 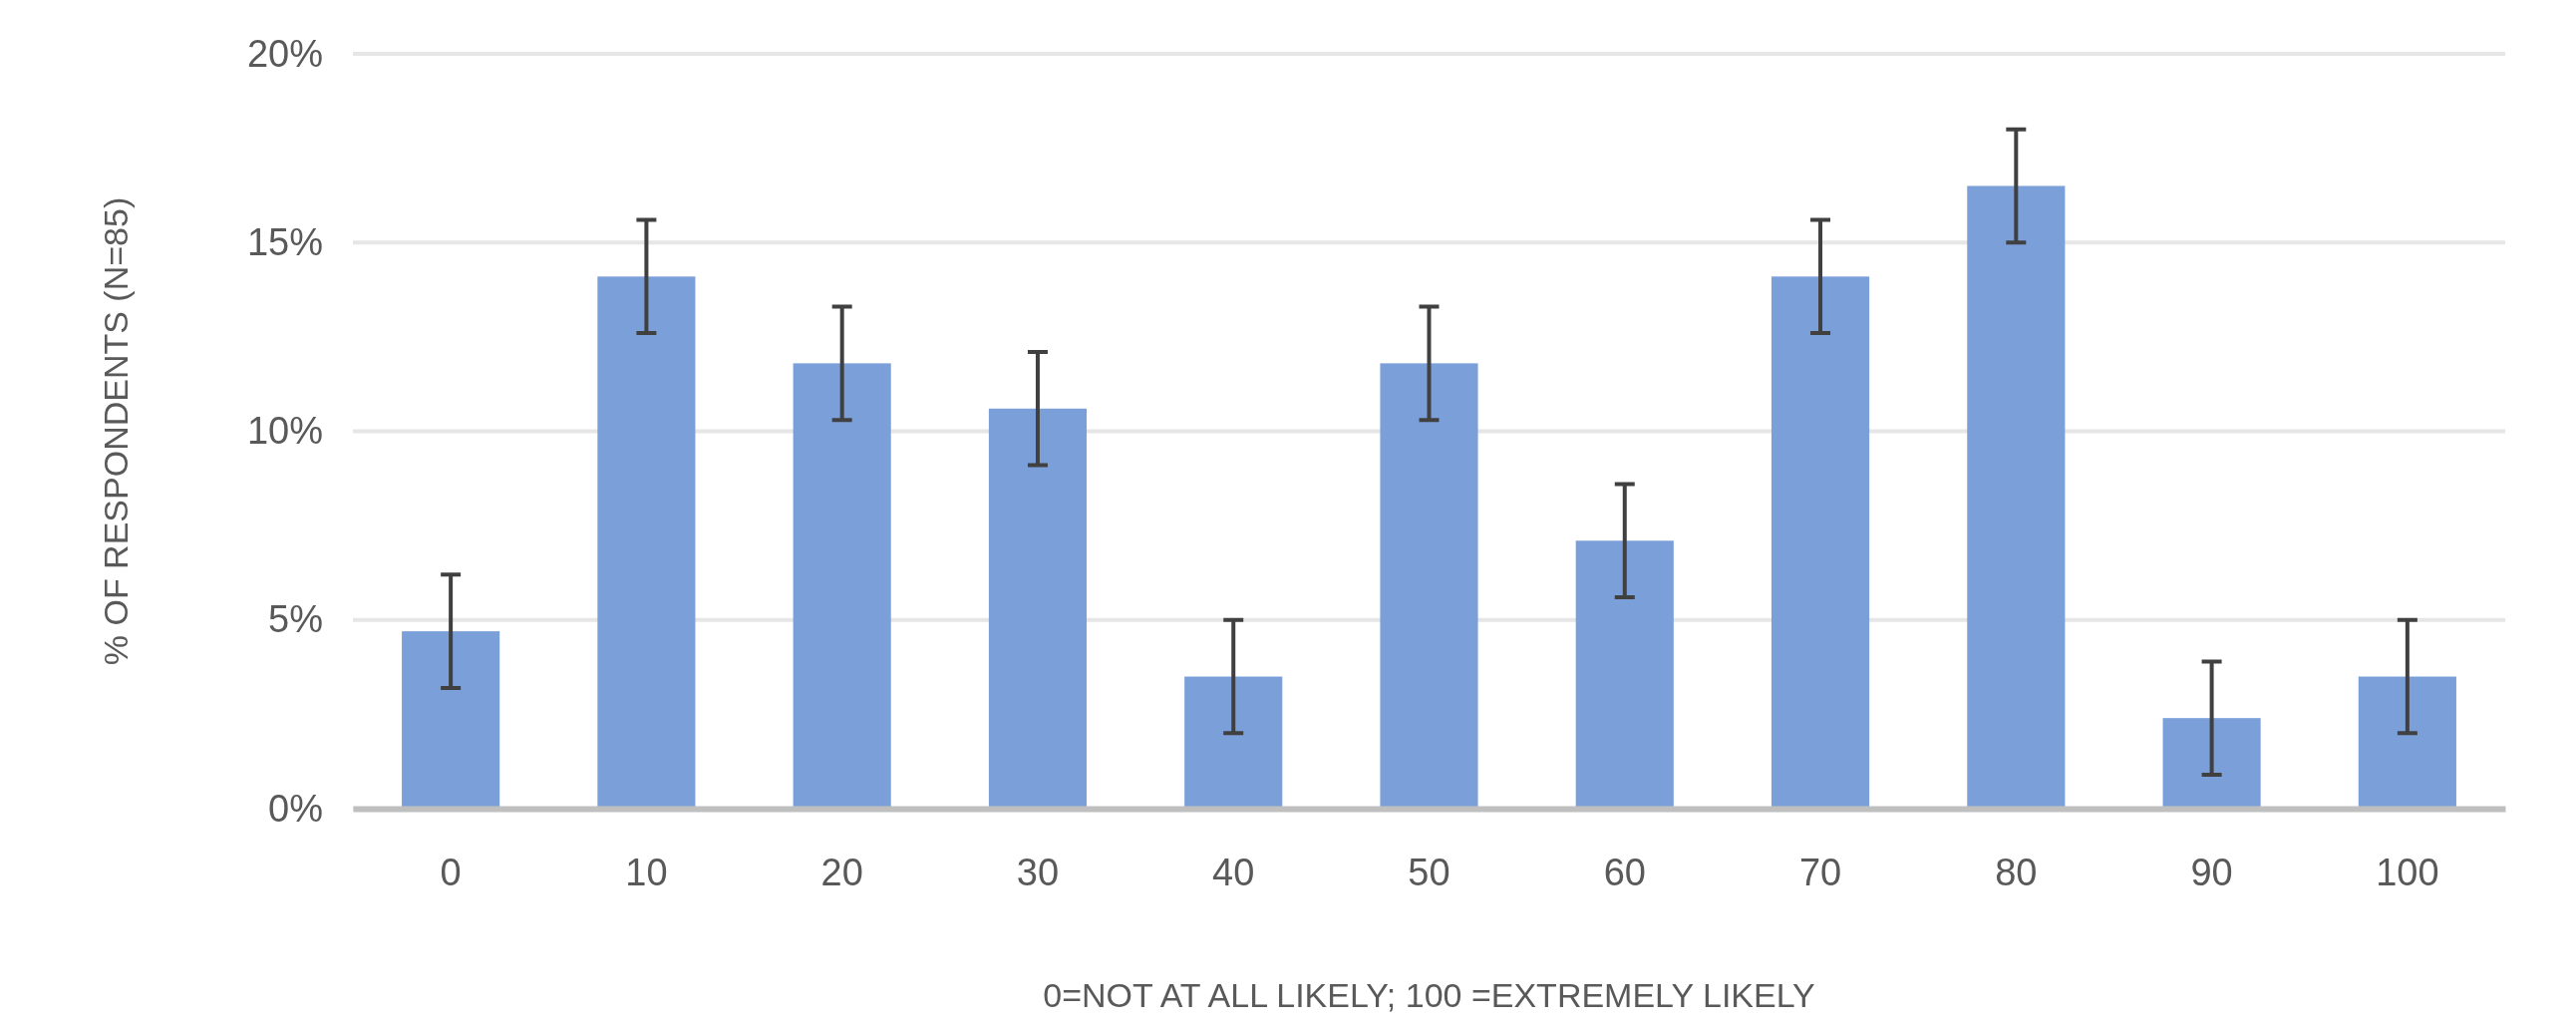 I want to click on x-tick-label: 90, so click(x=2211, y=872).